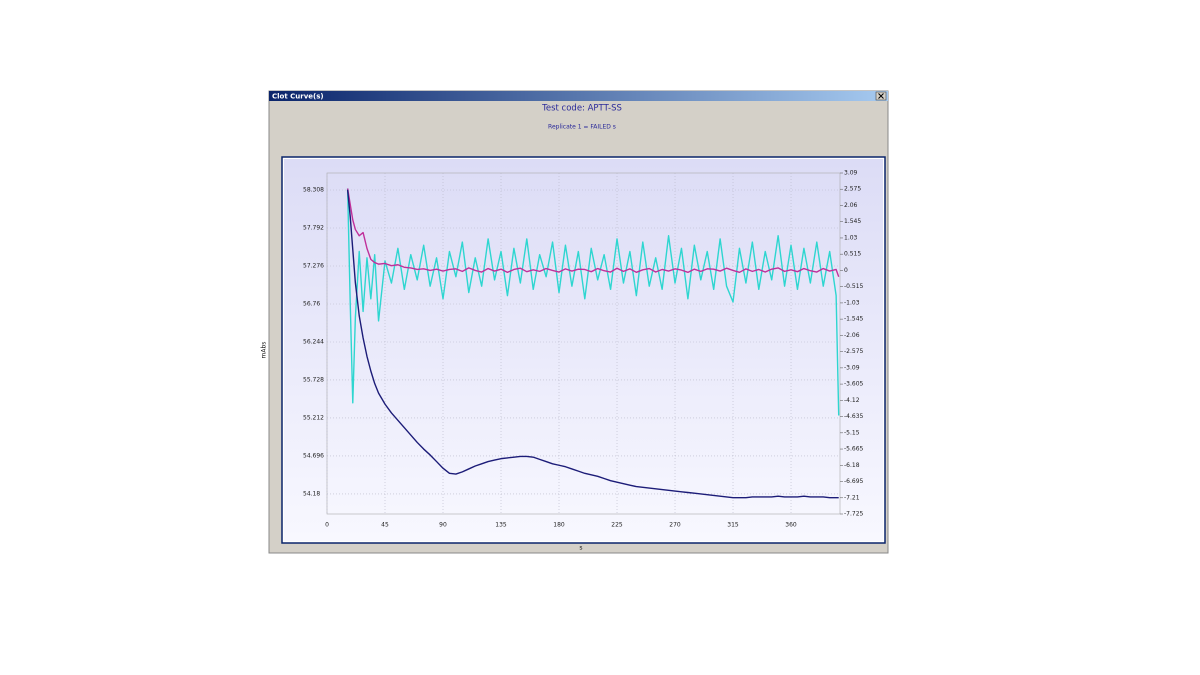 The height and width of the screenshot is (675, 1200). I want to click on y2-tick-label: -1.545, so click(854, 319).